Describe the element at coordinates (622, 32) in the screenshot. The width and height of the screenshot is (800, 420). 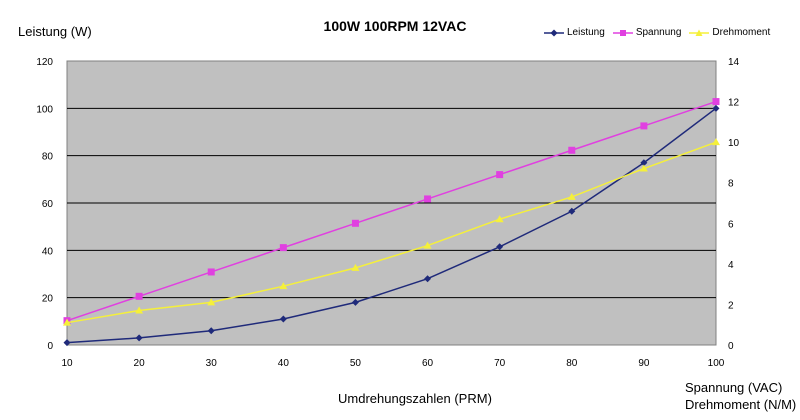
I see `square-marker-icon` at that location.